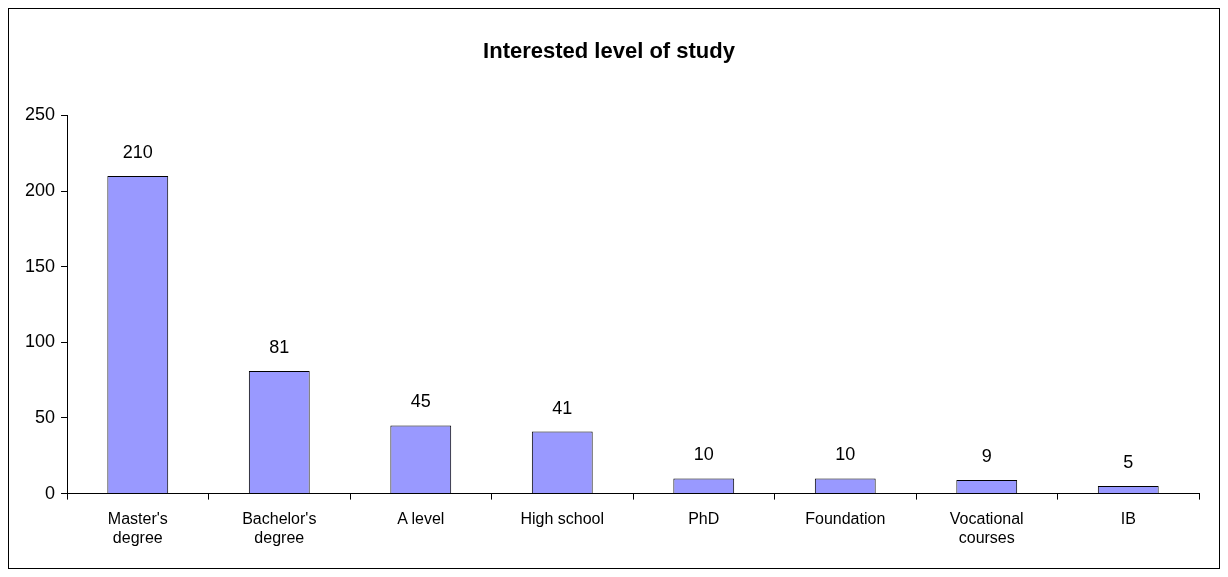 This screenshot has height=577, width=1228. Describe the element at coordinates (279, 347) in the screenshot. I see `data-label: 81` at that location.